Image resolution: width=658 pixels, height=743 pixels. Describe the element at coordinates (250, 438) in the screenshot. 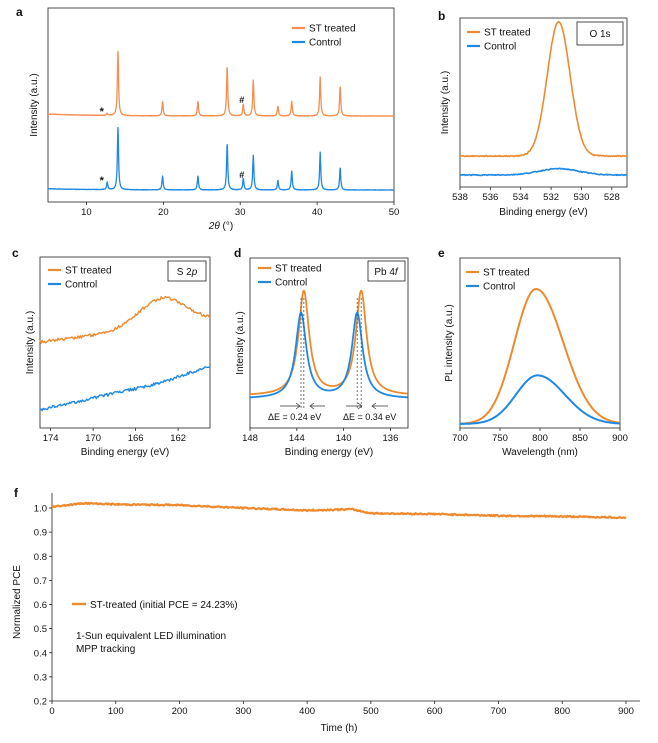

I see `panel-d-x-tick-label: 148` at that location.